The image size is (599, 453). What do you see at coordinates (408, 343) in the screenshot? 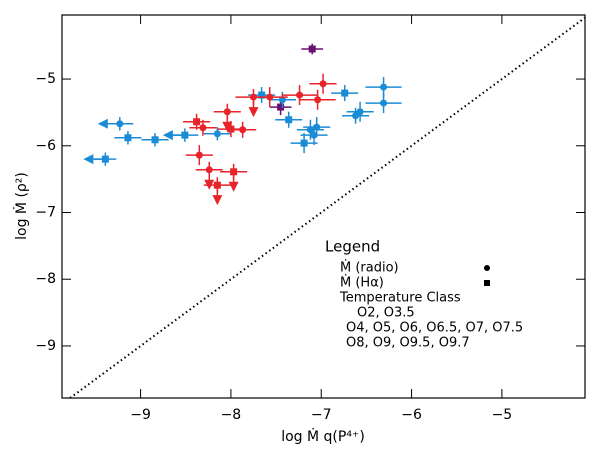
I see `legend-class: O8, O9, O9.5, O9.7` at bounding box center [408, 343].